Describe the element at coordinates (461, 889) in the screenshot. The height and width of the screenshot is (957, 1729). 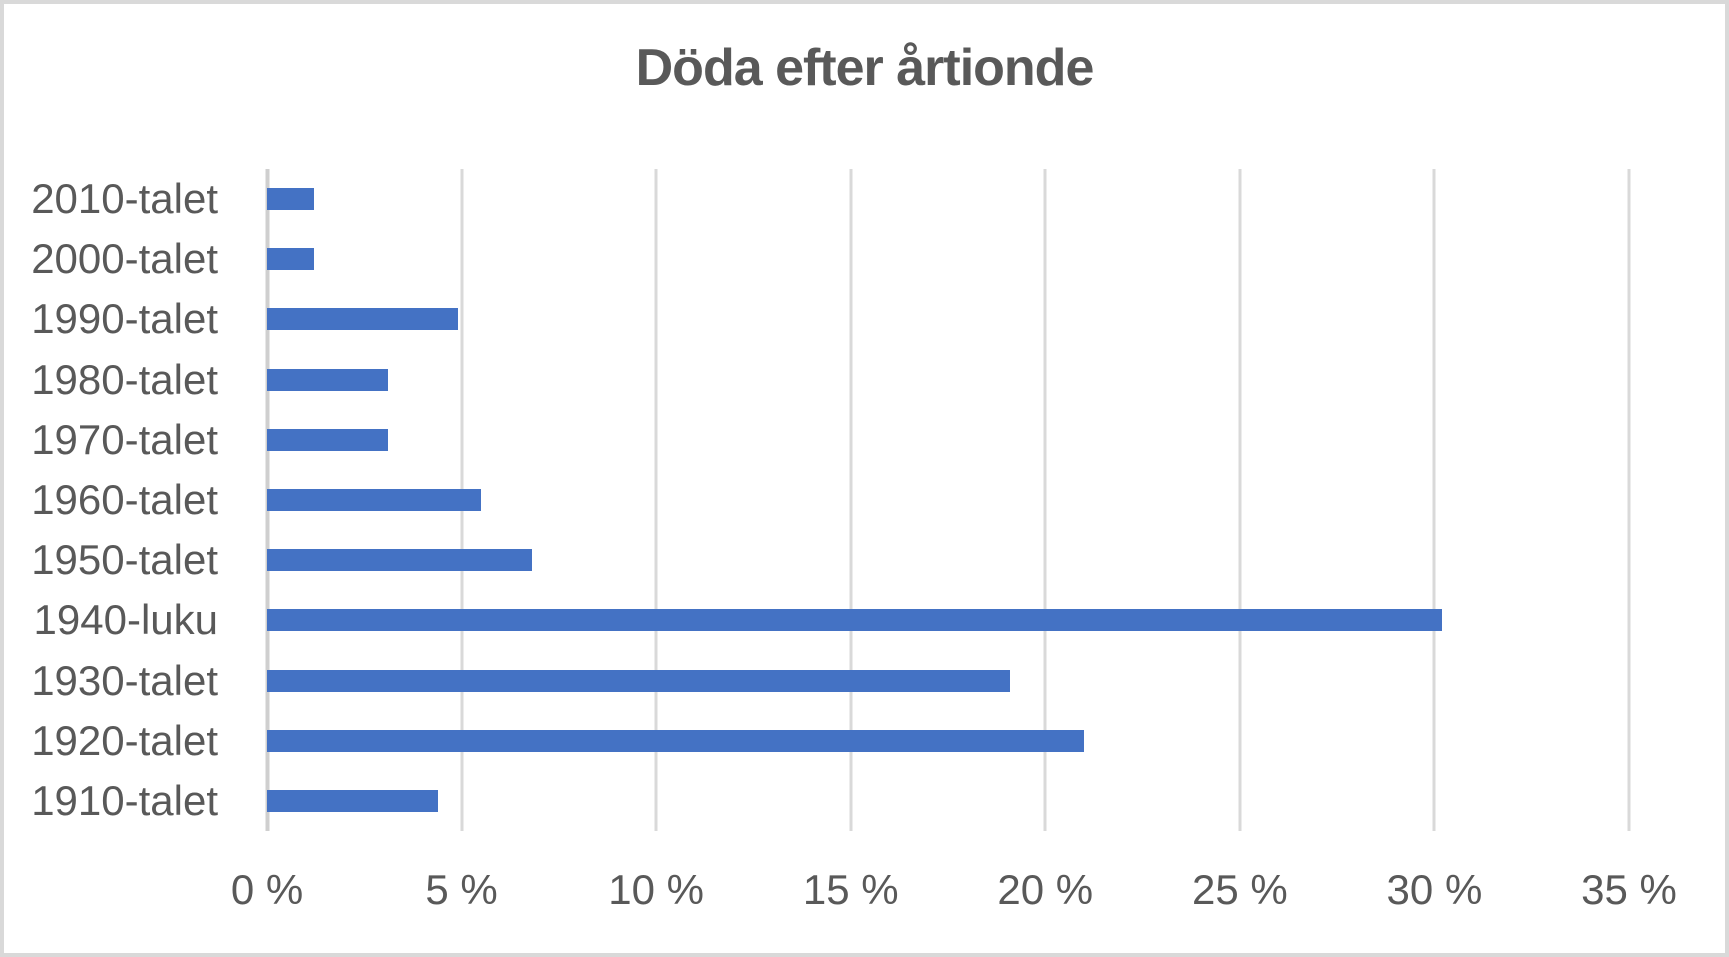
I see `x-tick-label: 5 %` at that location.